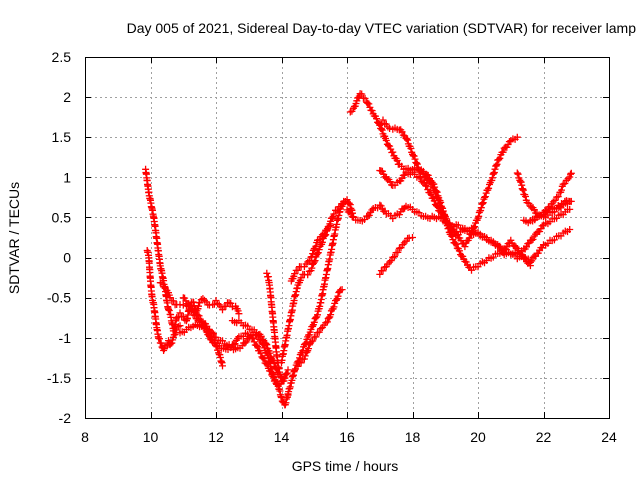 The width and height of the screenshot is (640, 480). I want to click on x-tick-label: 14, so click(282, 437).